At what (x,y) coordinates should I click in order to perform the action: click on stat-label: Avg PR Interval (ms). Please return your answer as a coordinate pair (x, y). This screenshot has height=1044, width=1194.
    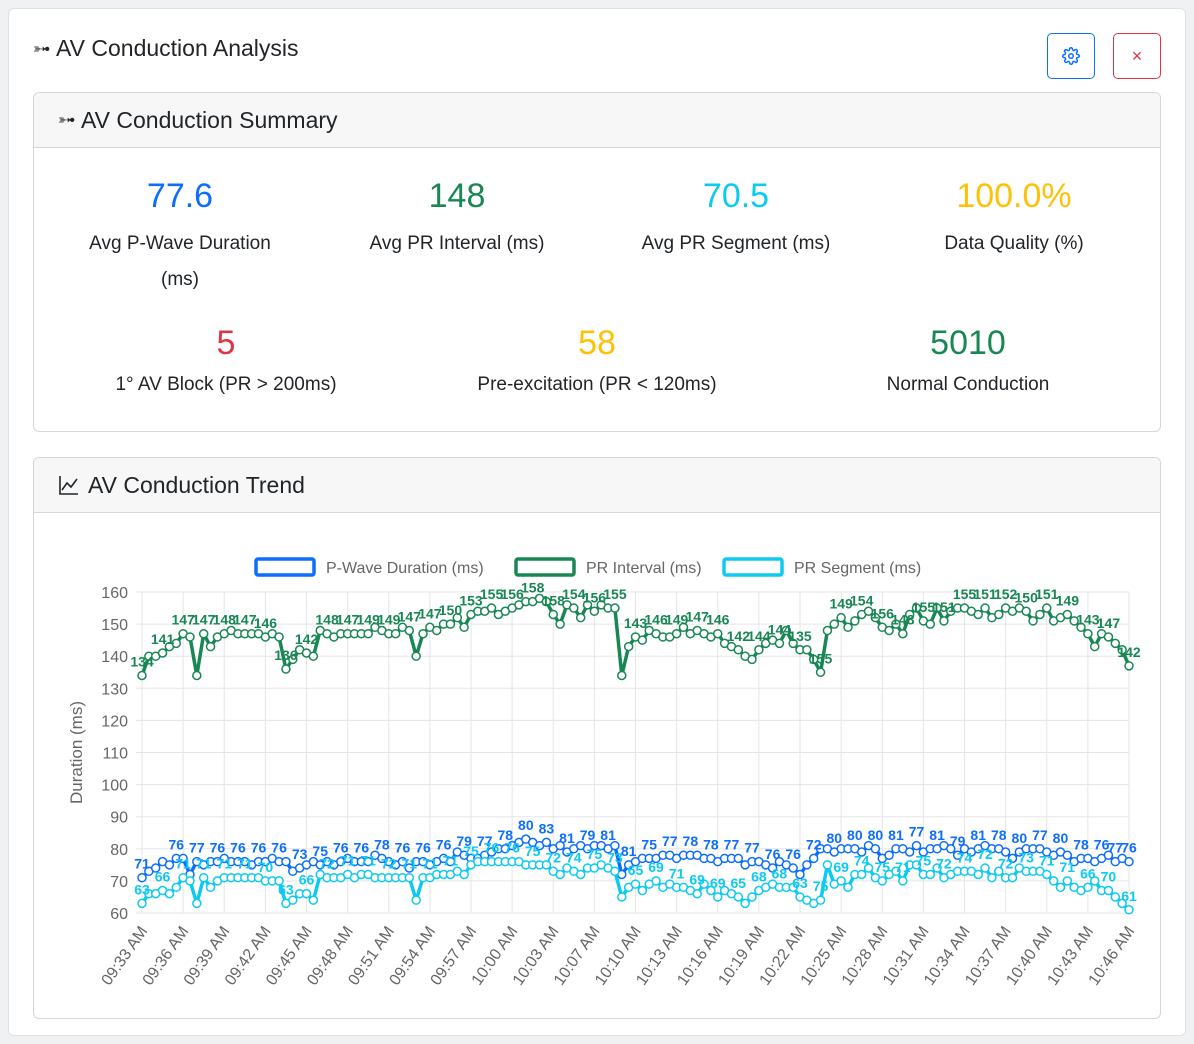
    Looking at the image, I should click on (457, 243).